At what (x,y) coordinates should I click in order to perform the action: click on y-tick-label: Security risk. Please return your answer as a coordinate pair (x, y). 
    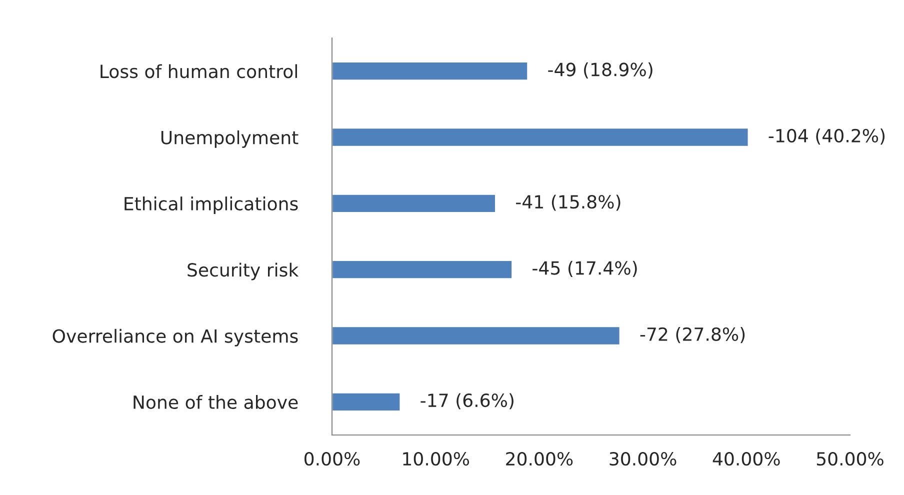
    Looking at the image, I should click on (243, 271).